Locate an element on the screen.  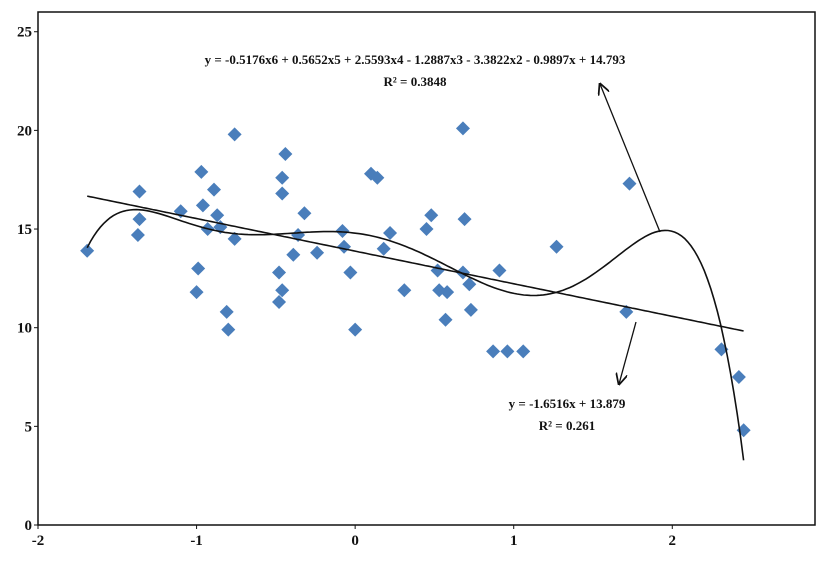
r-squared: R² = 0.3848 is located at coordinates (415, 81).